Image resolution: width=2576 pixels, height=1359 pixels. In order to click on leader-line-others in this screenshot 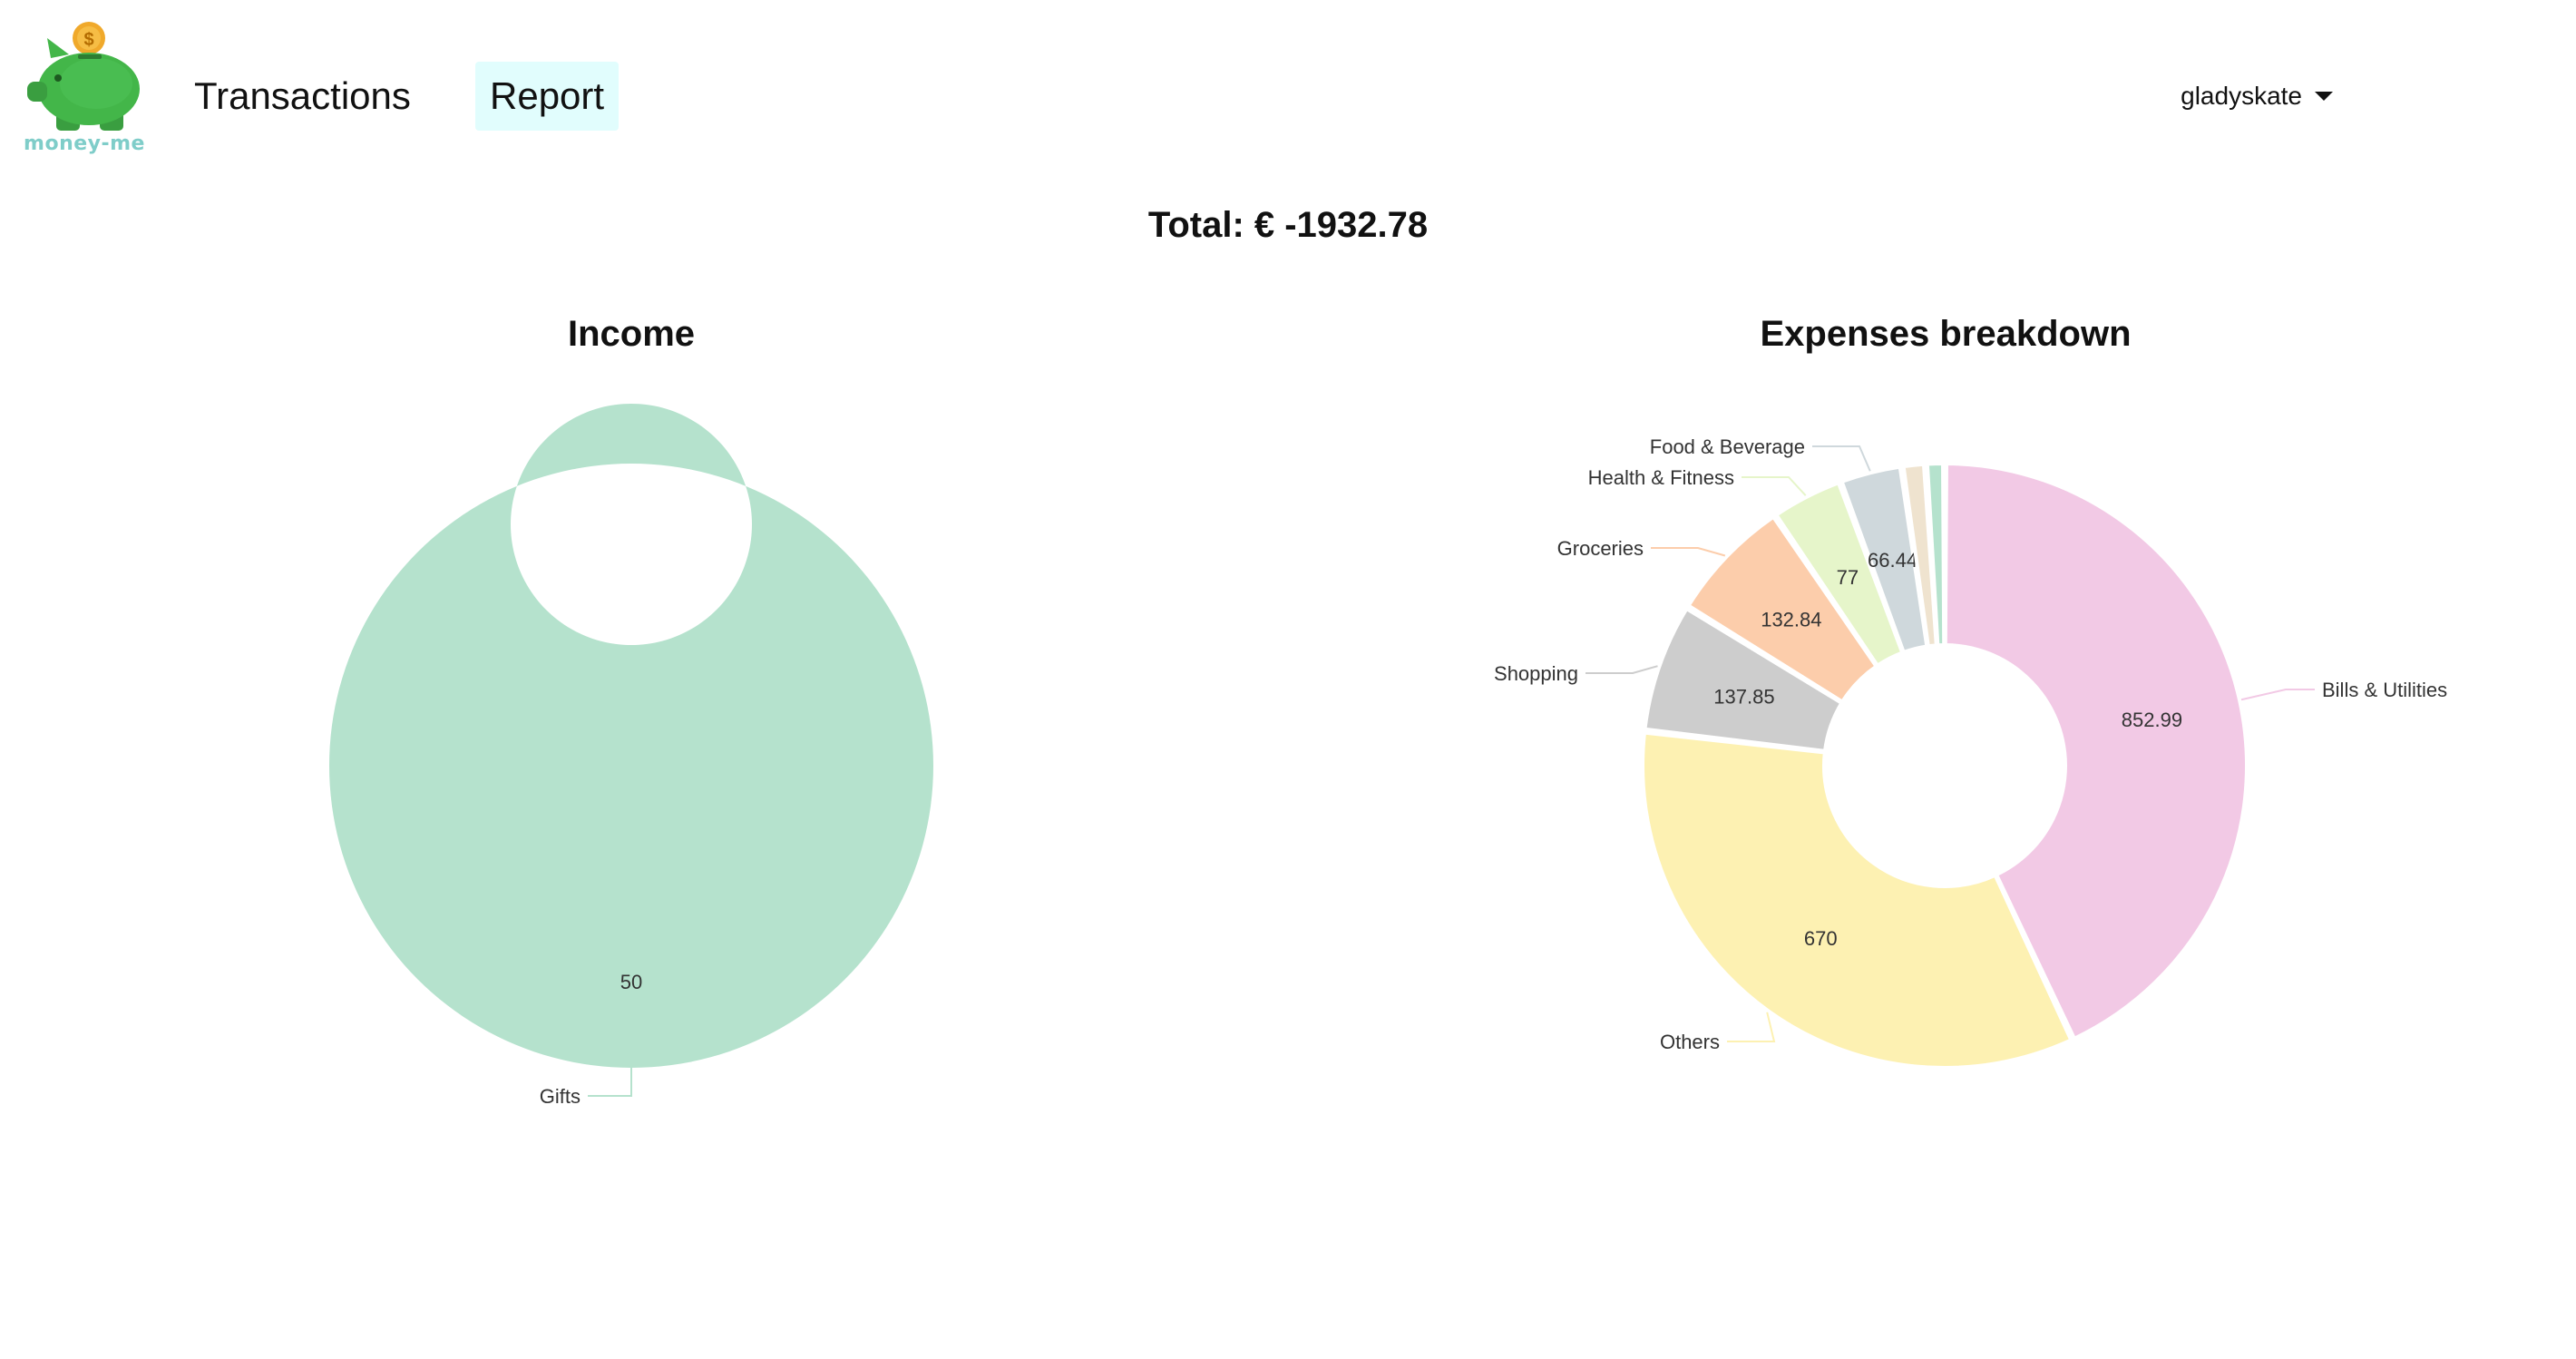, I will do `click(1751, 1027)`.